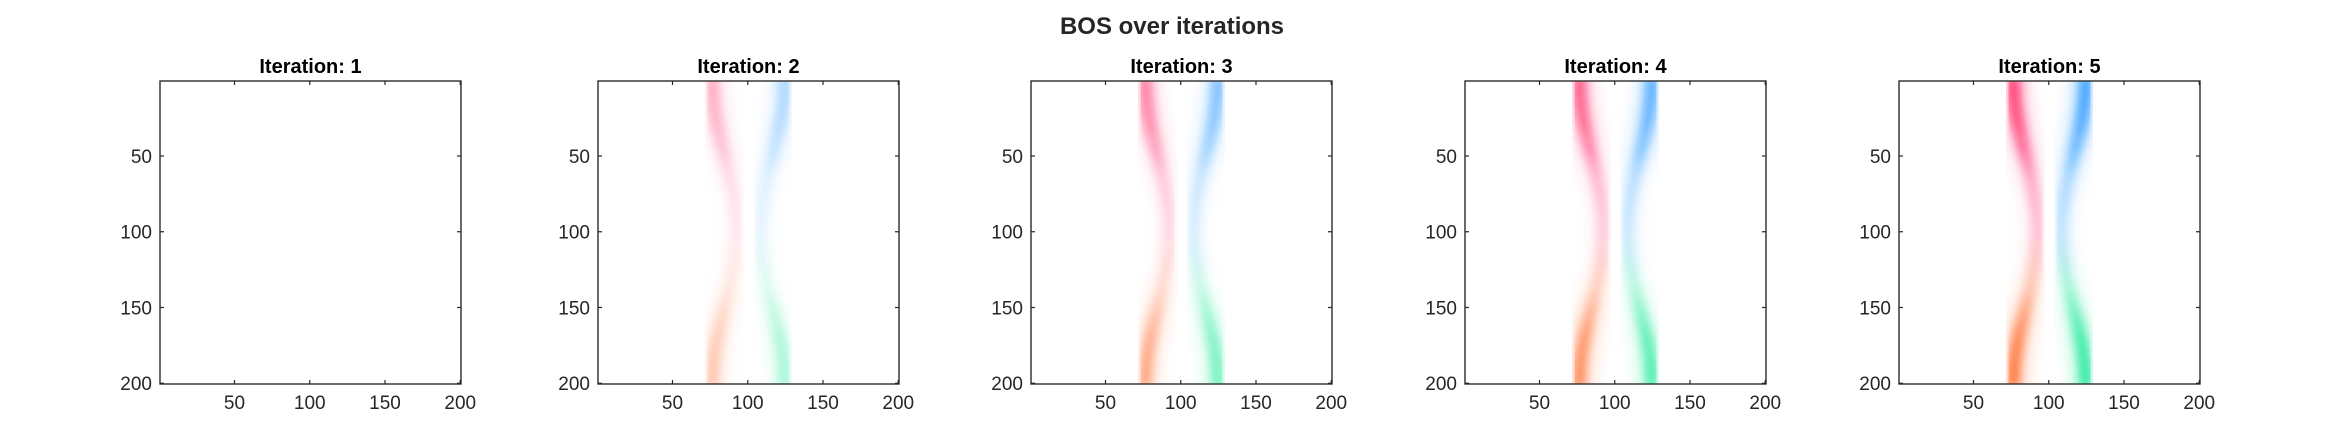 The height and width of the screenshot is (422, 2344). I want to click on panel-1: Iteration: 1 50 100 150 200 50 100 150 200, so click(298, 235).